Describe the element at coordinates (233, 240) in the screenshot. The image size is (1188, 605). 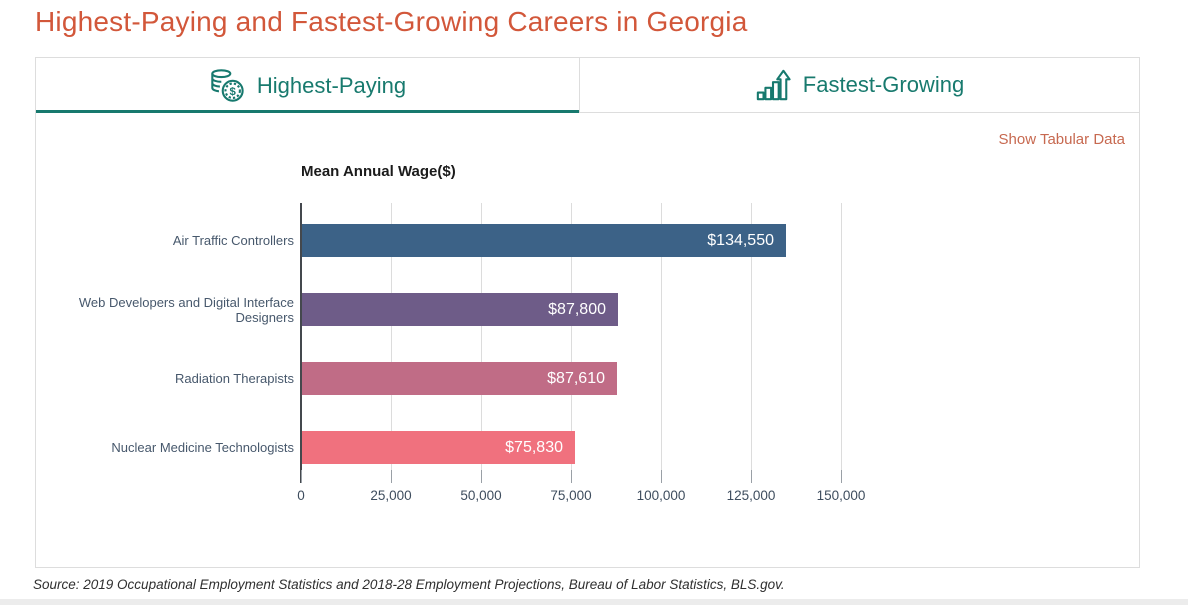
I see `category-label: Air Traffic Controllers` at that location.